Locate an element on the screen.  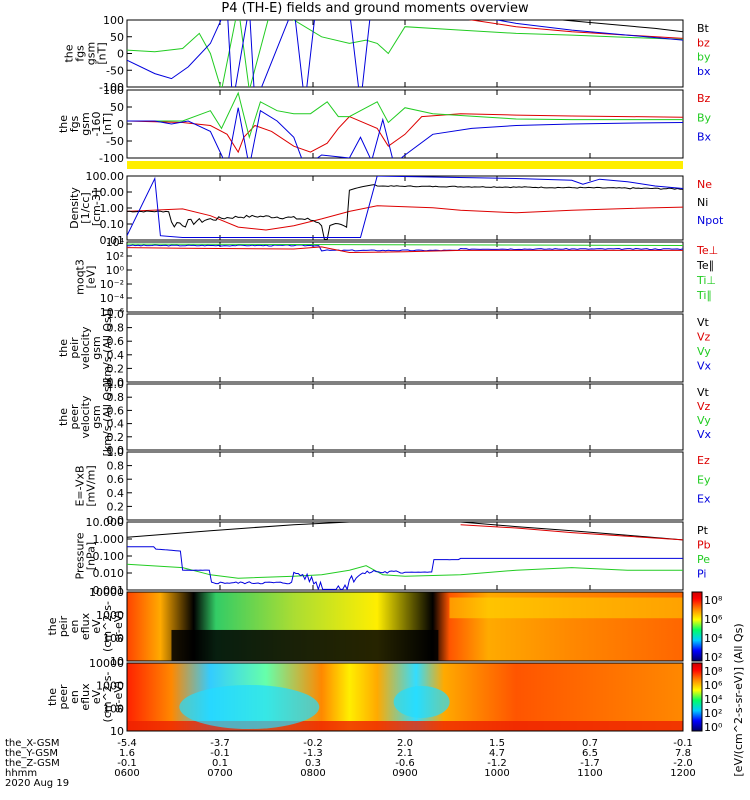
trace-bx is located at coordinates (405, 53).